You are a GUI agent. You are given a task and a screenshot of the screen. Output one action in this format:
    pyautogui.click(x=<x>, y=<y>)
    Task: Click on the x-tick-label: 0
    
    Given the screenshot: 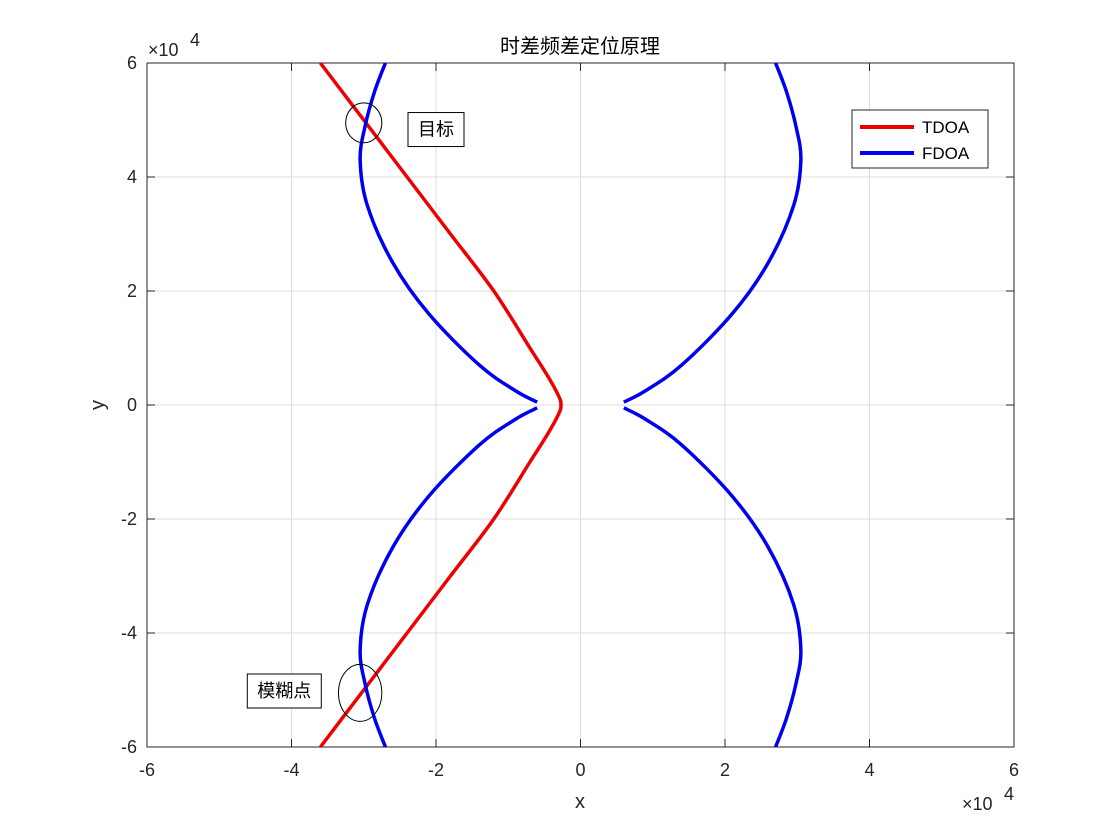 What is the action you would take?
    pyautogui.click(x=580, y=770)
    